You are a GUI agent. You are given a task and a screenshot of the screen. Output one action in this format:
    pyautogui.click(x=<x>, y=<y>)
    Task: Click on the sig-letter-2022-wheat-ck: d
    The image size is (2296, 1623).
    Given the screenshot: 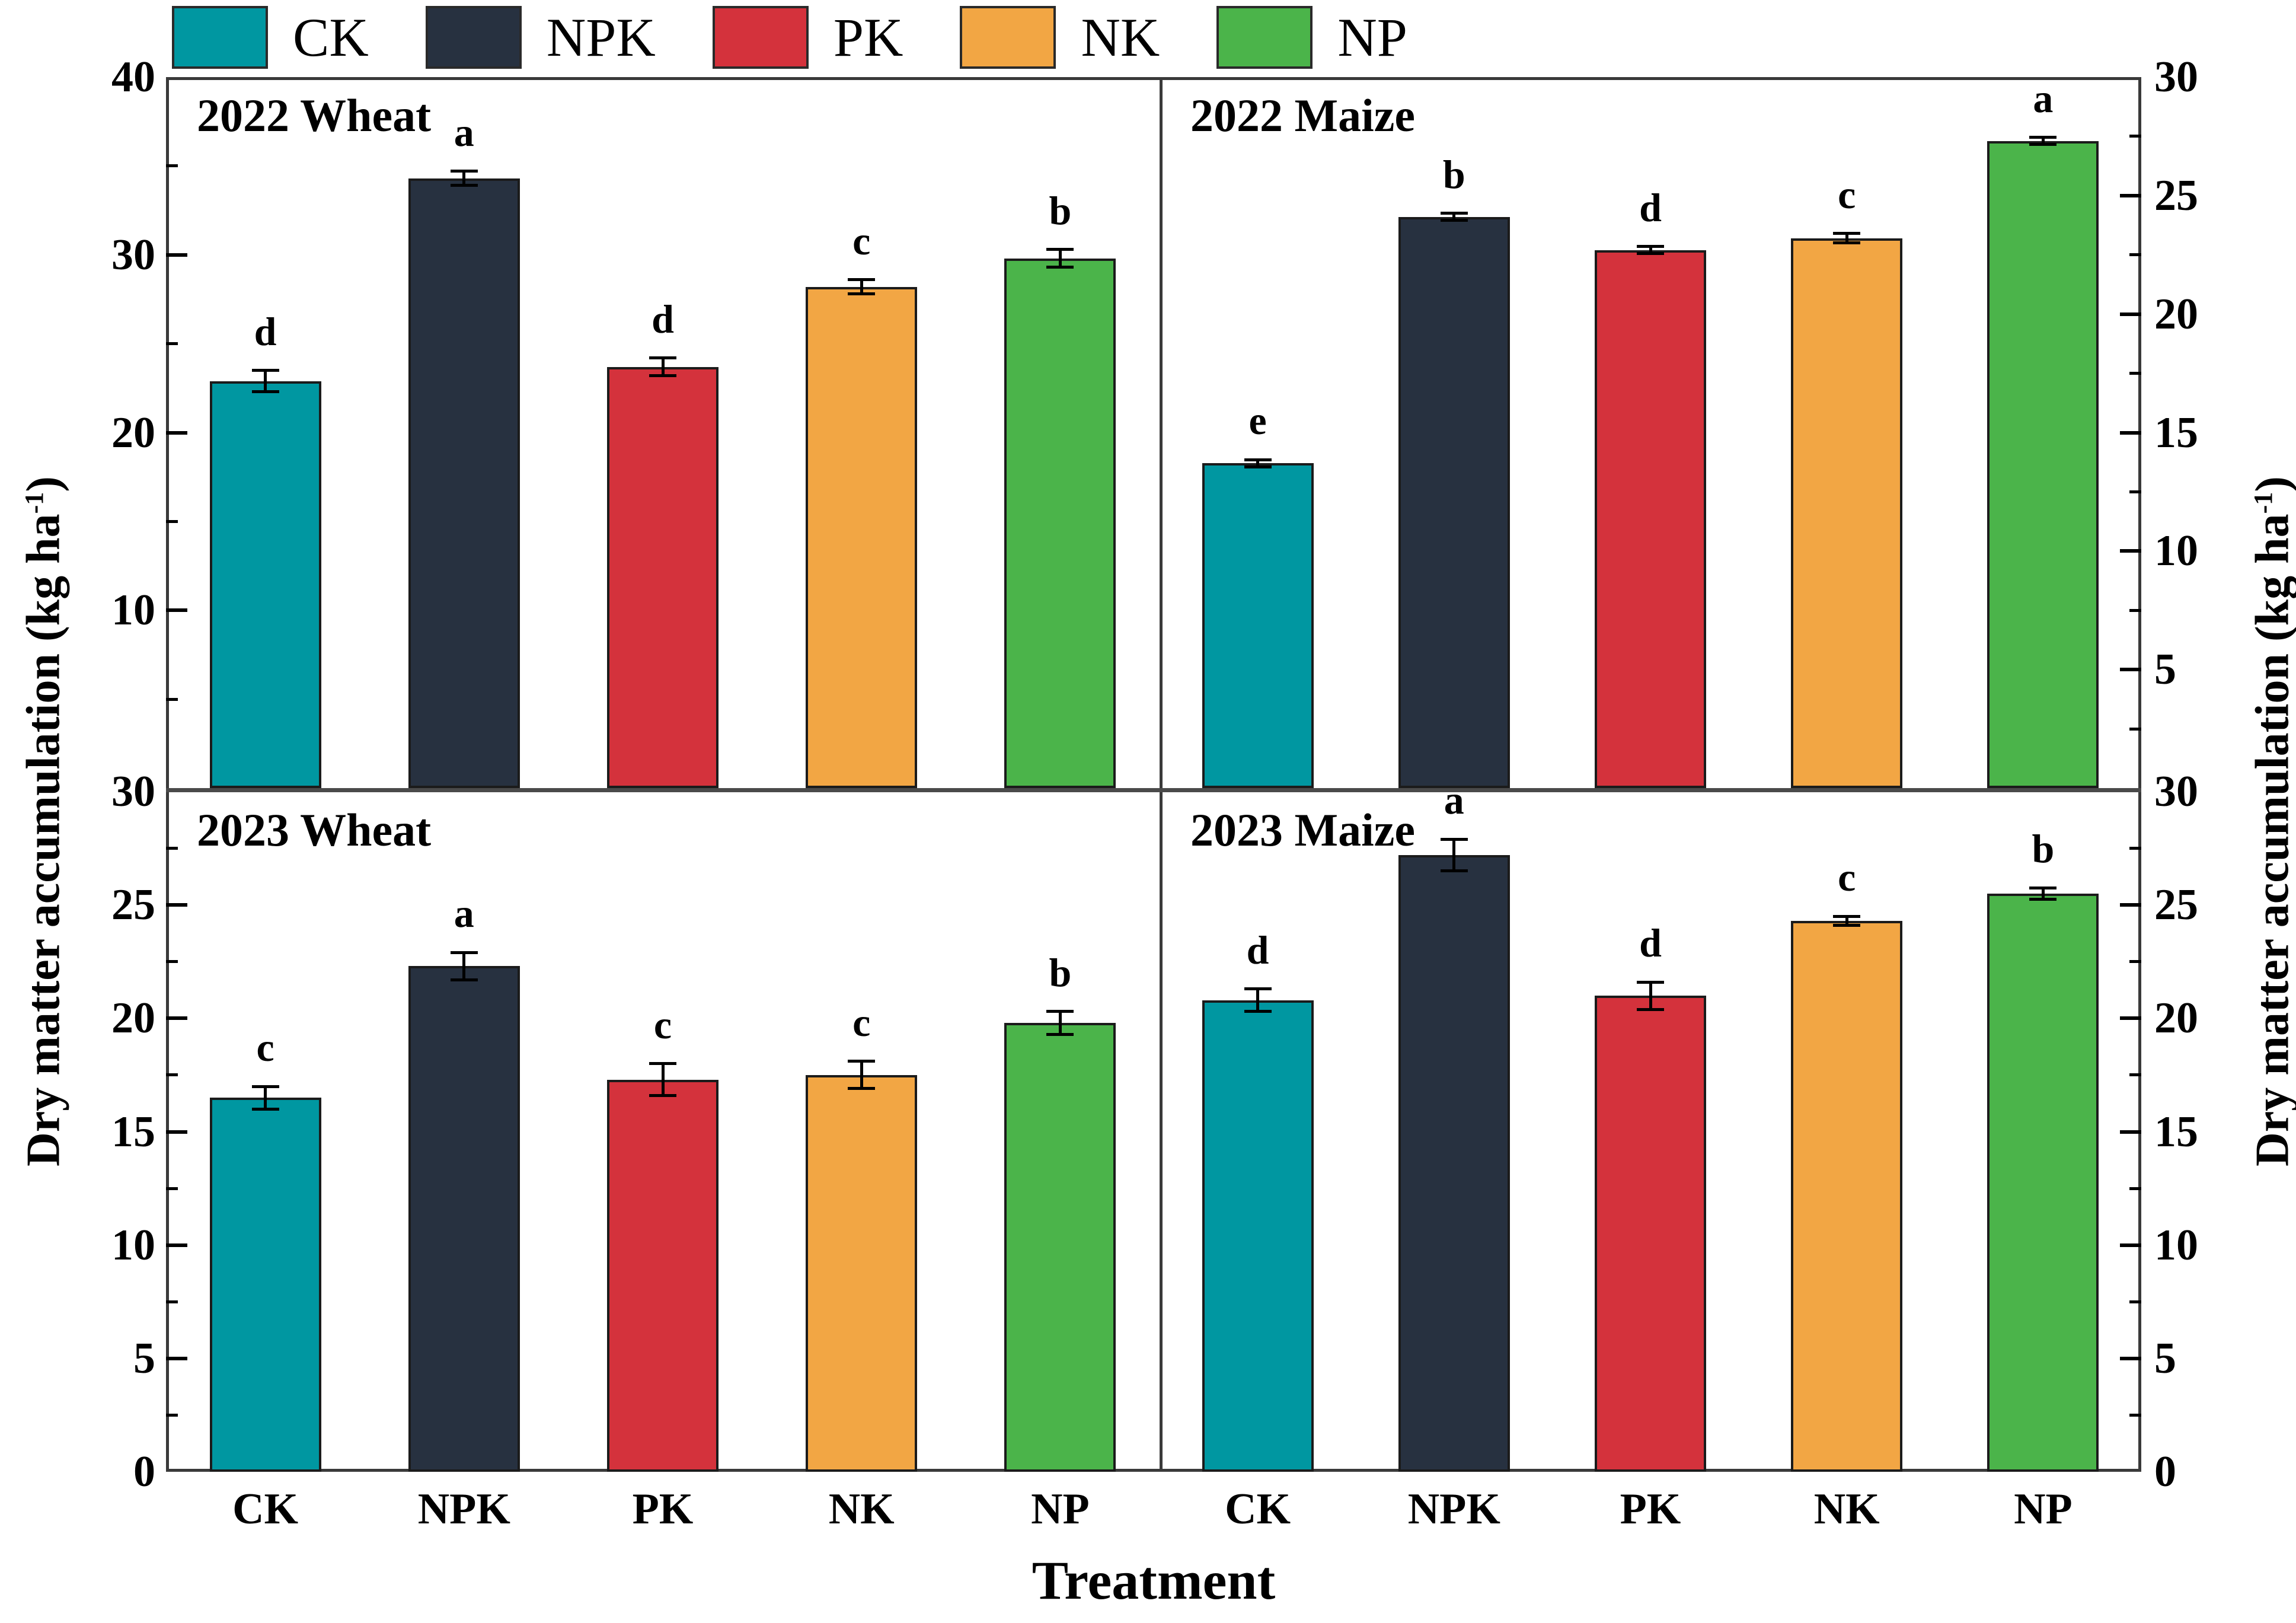 What is the action you would take?
    pyautogui.click(x=265, y=331)
    